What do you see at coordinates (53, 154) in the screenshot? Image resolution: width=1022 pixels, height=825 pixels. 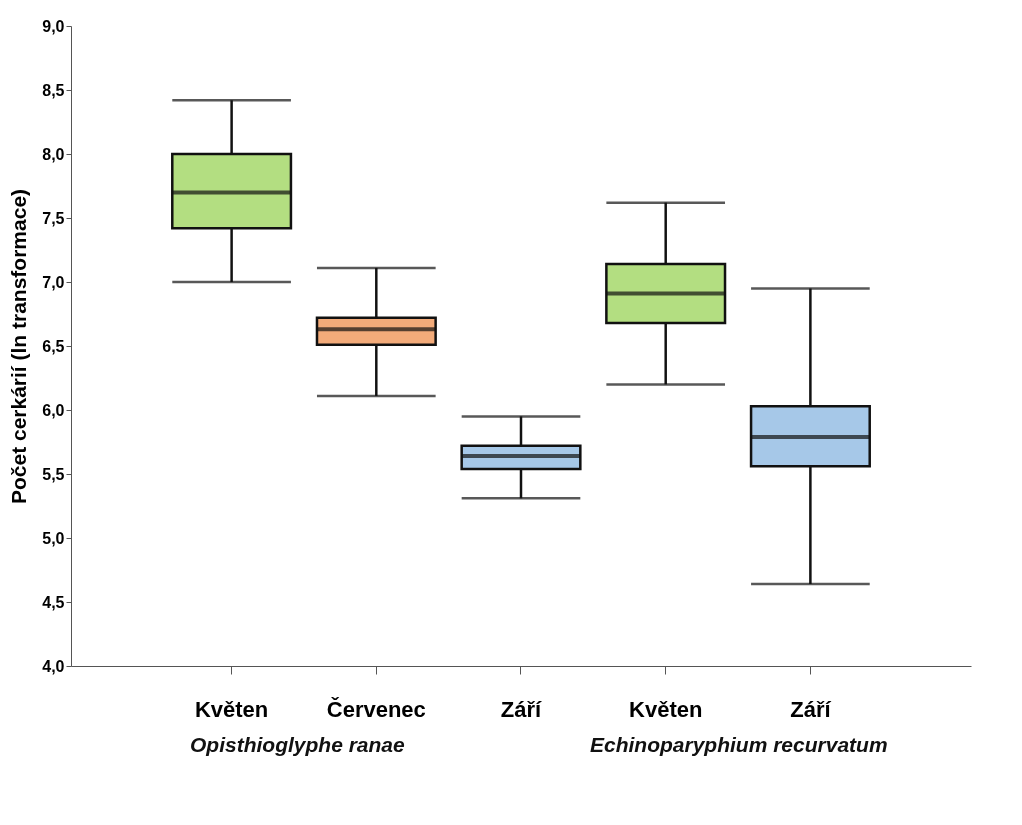 I see `y-tick-label: 8,0` at bounding box center [53, 154].